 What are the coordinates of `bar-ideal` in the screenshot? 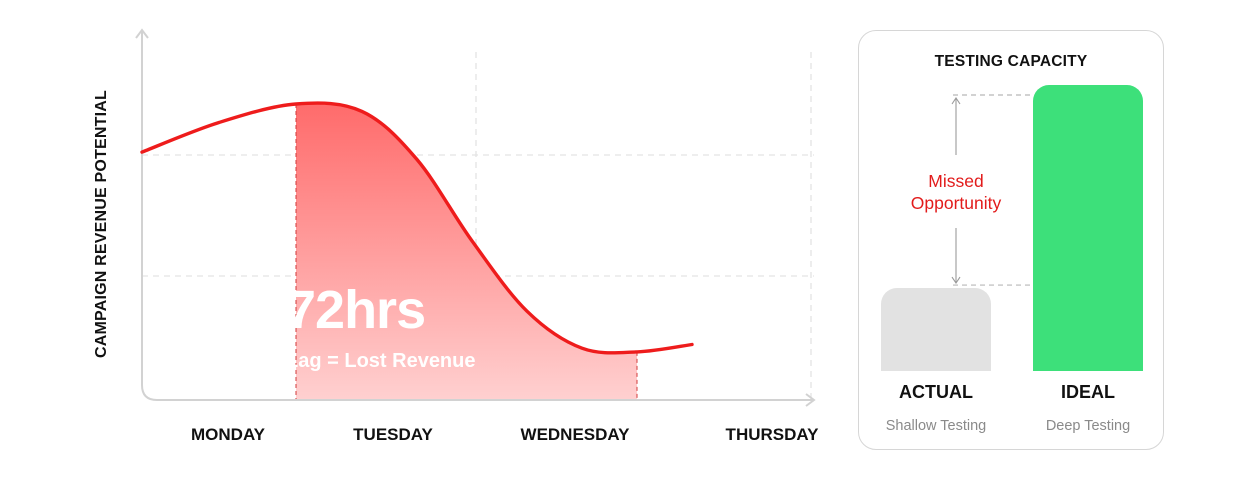 It's located at (1088, 228).